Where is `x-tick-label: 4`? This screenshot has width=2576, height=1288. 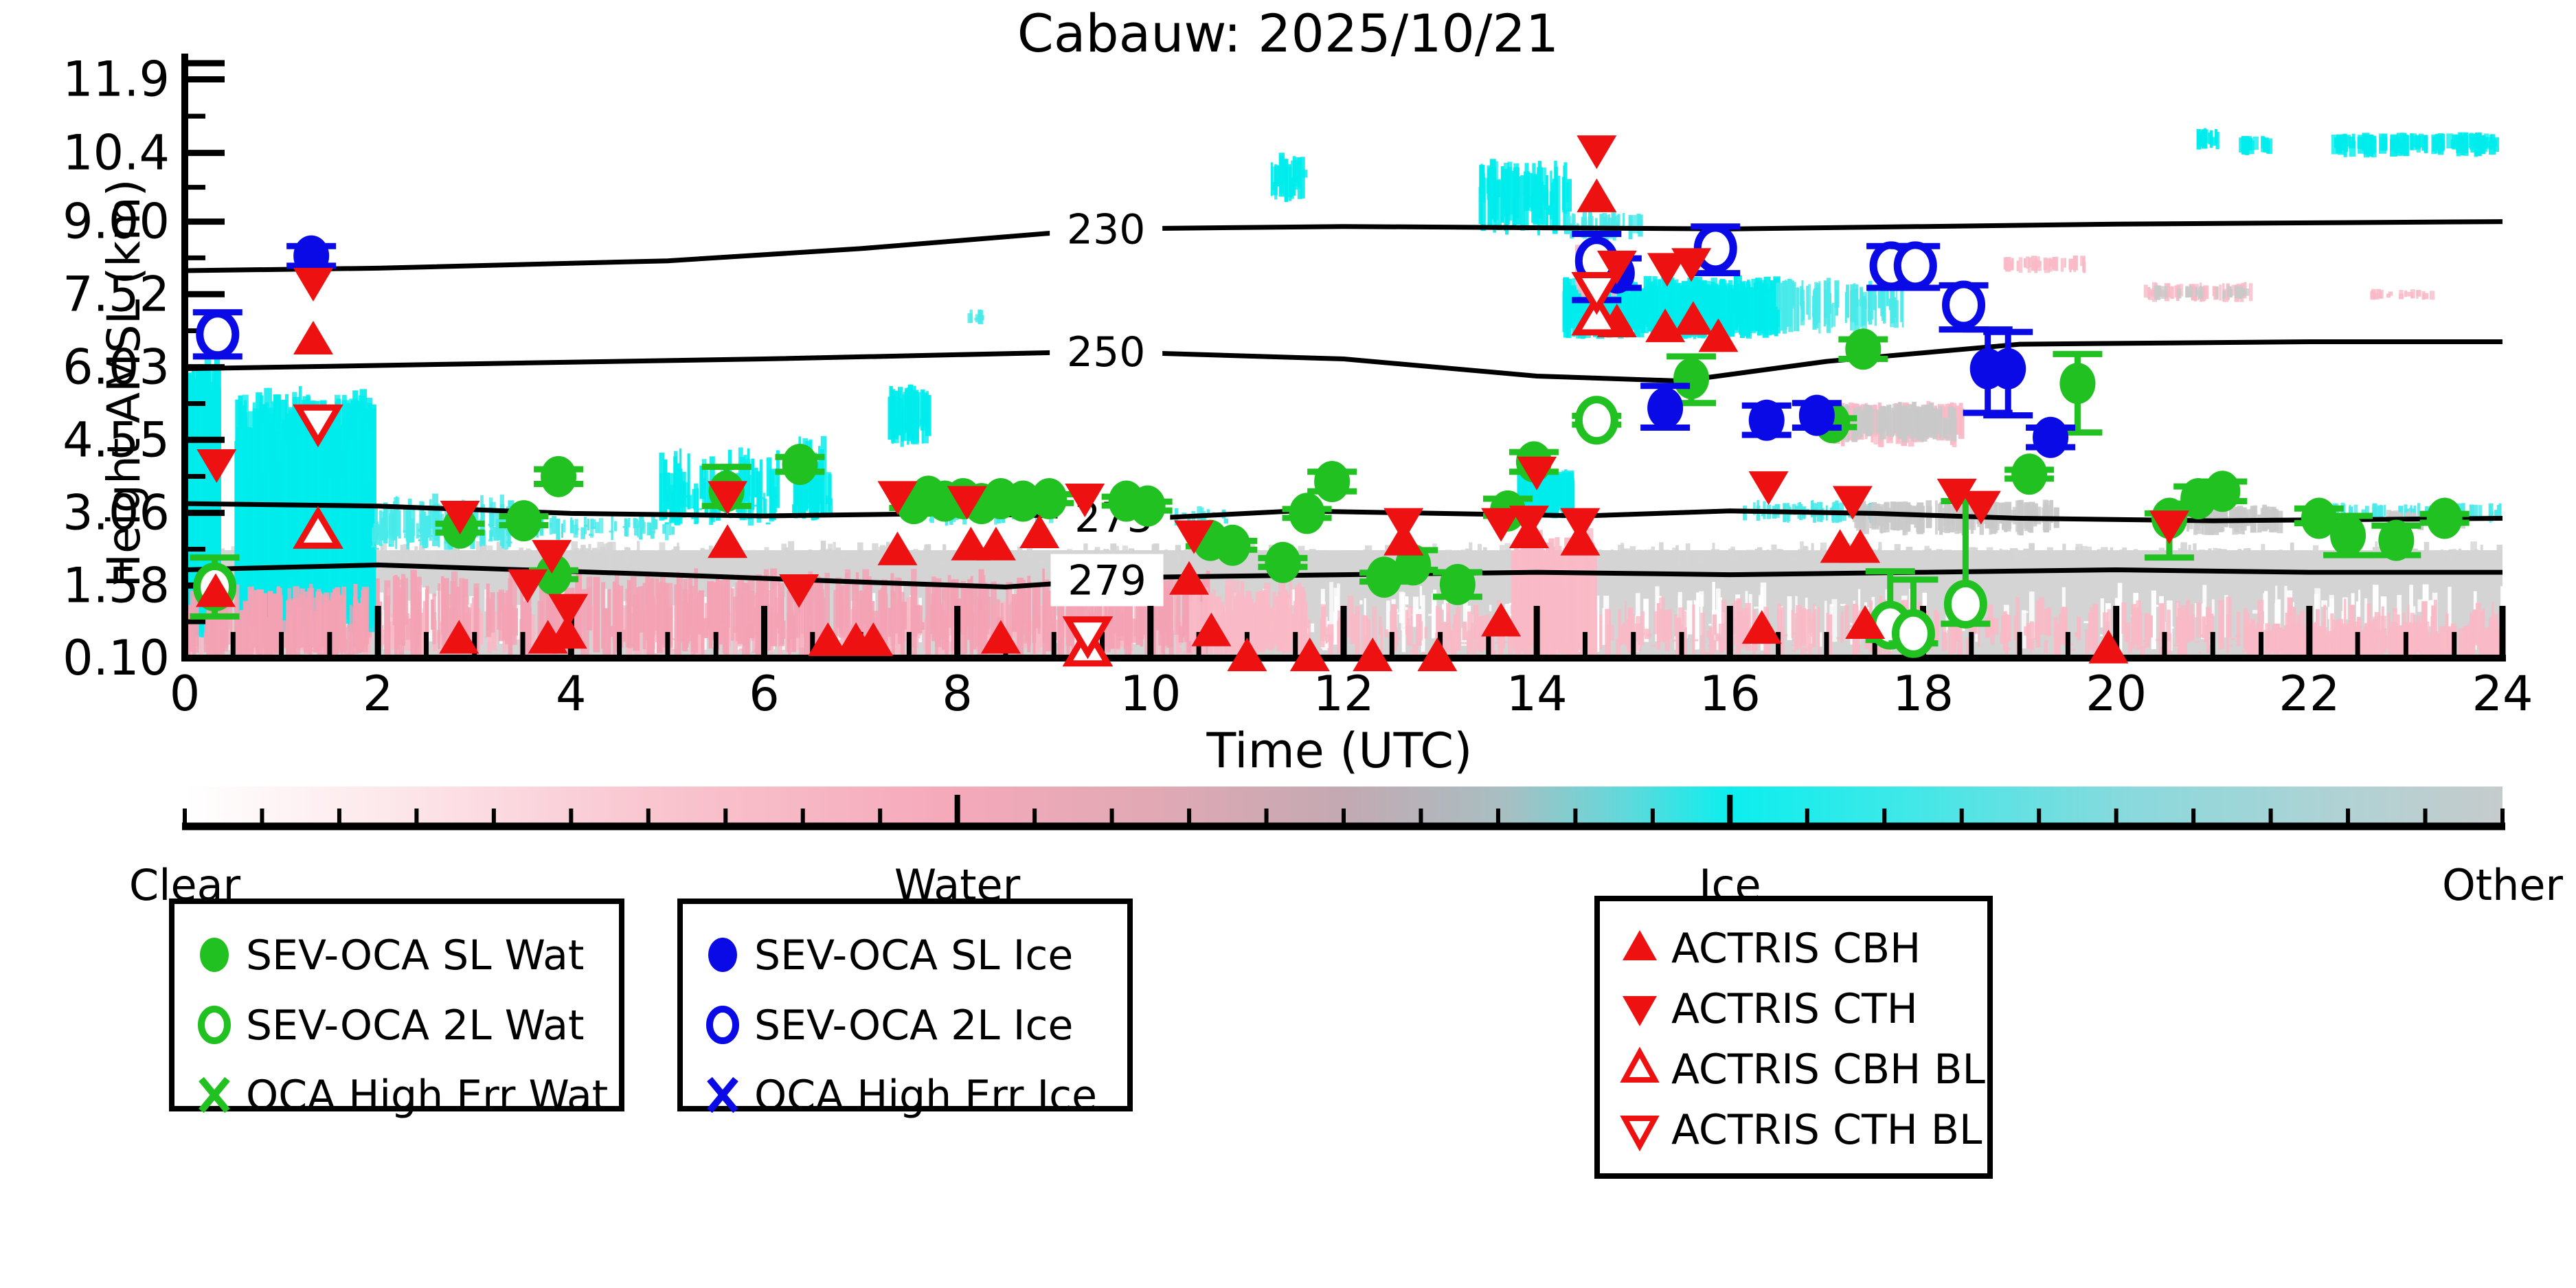 x-tick-label: 4 is located at coordinates (571, 694).